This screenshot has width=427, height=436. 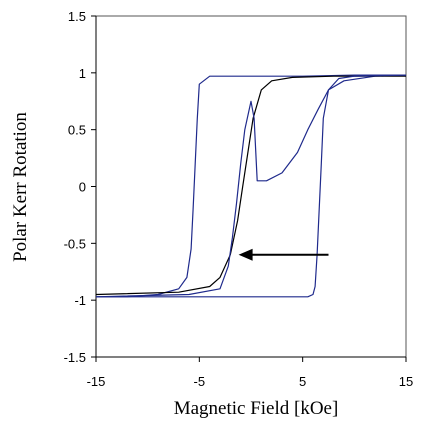 I want to click on x-tick-label: -15, so click(x=96, y=381).